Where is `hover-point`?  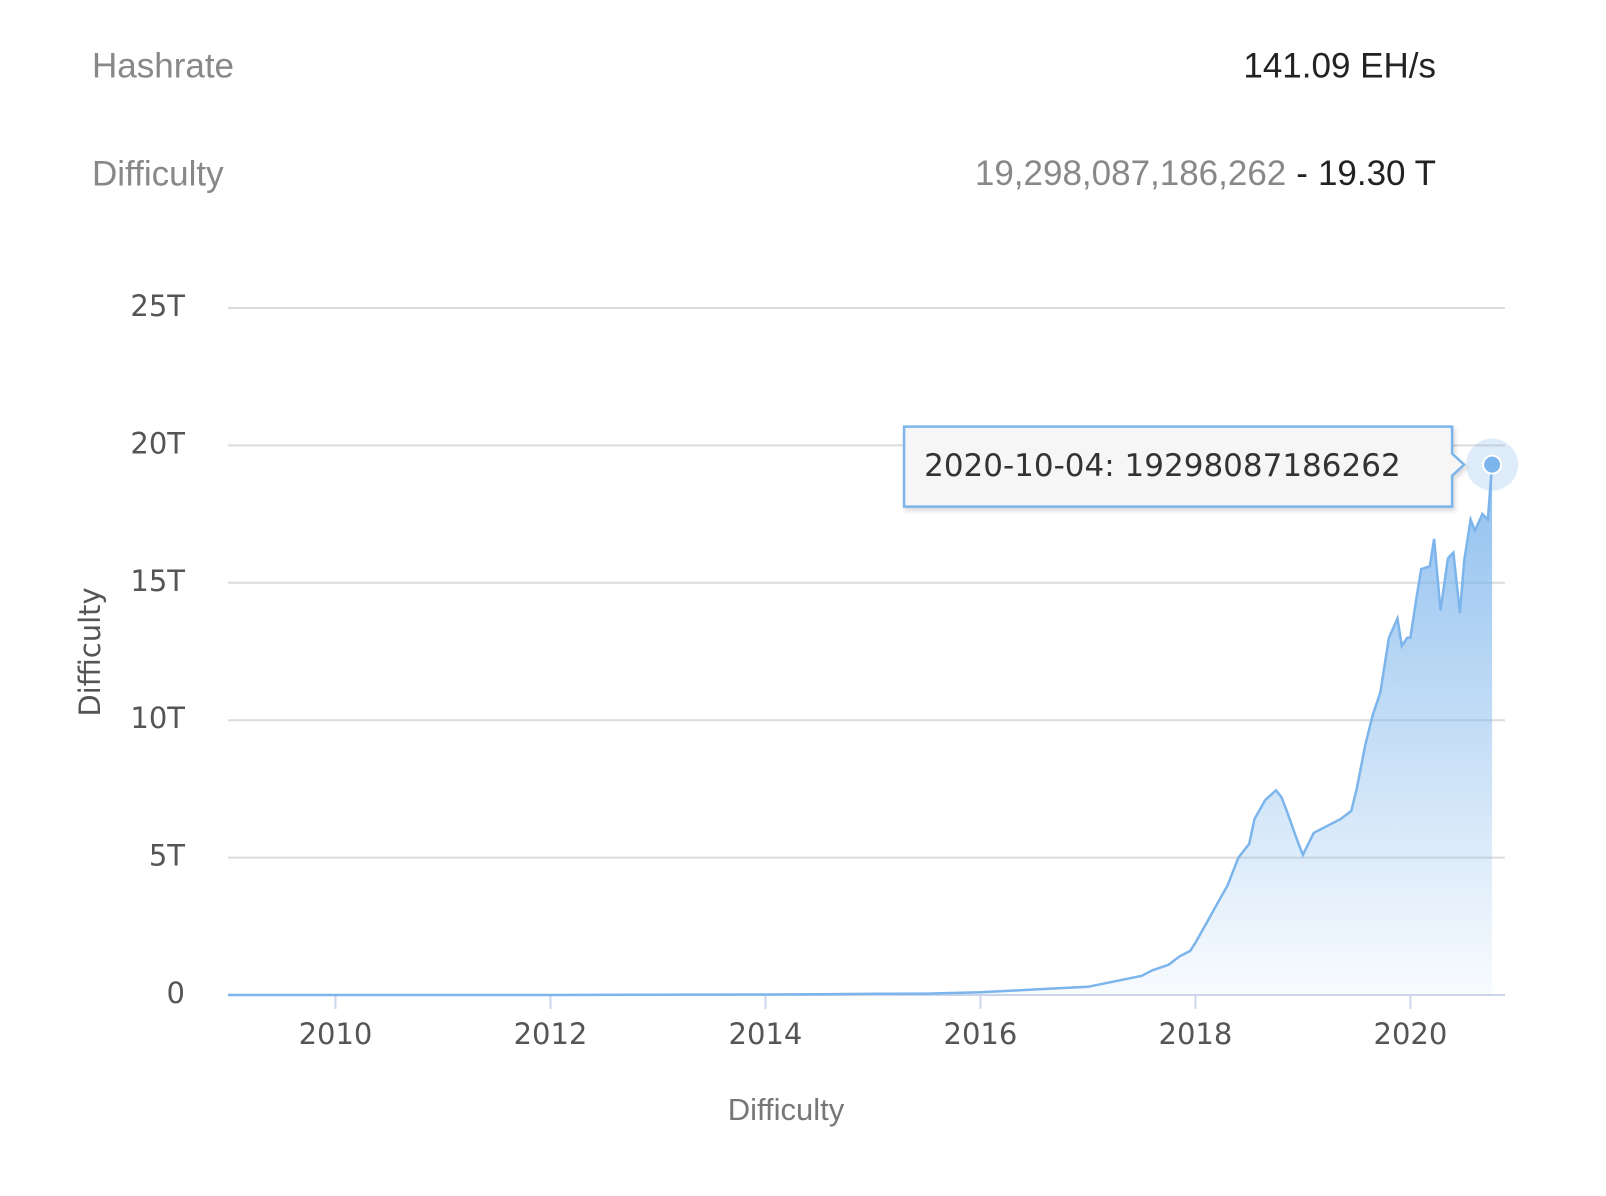
hover-point is located at coordinates (1492, 464).